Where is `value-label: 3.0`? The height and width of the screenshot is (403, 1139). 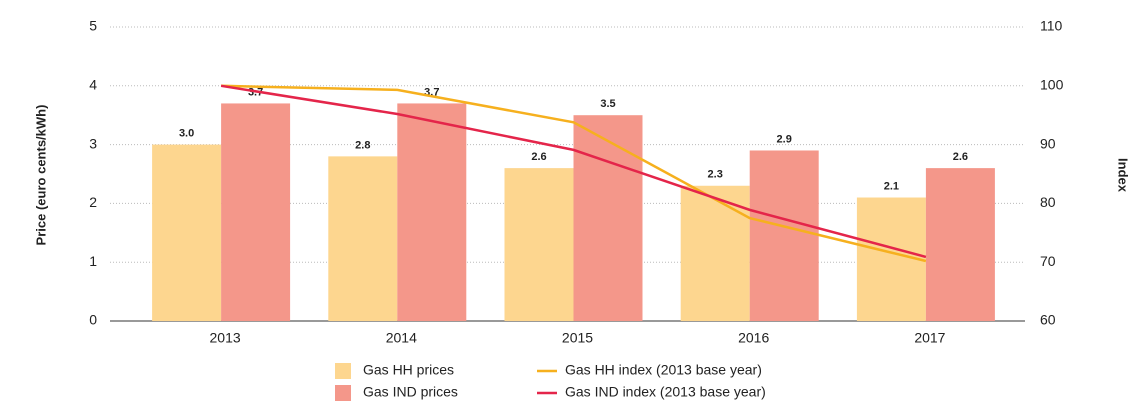 value-label: 3.0 is located at coordinates (186, 134).